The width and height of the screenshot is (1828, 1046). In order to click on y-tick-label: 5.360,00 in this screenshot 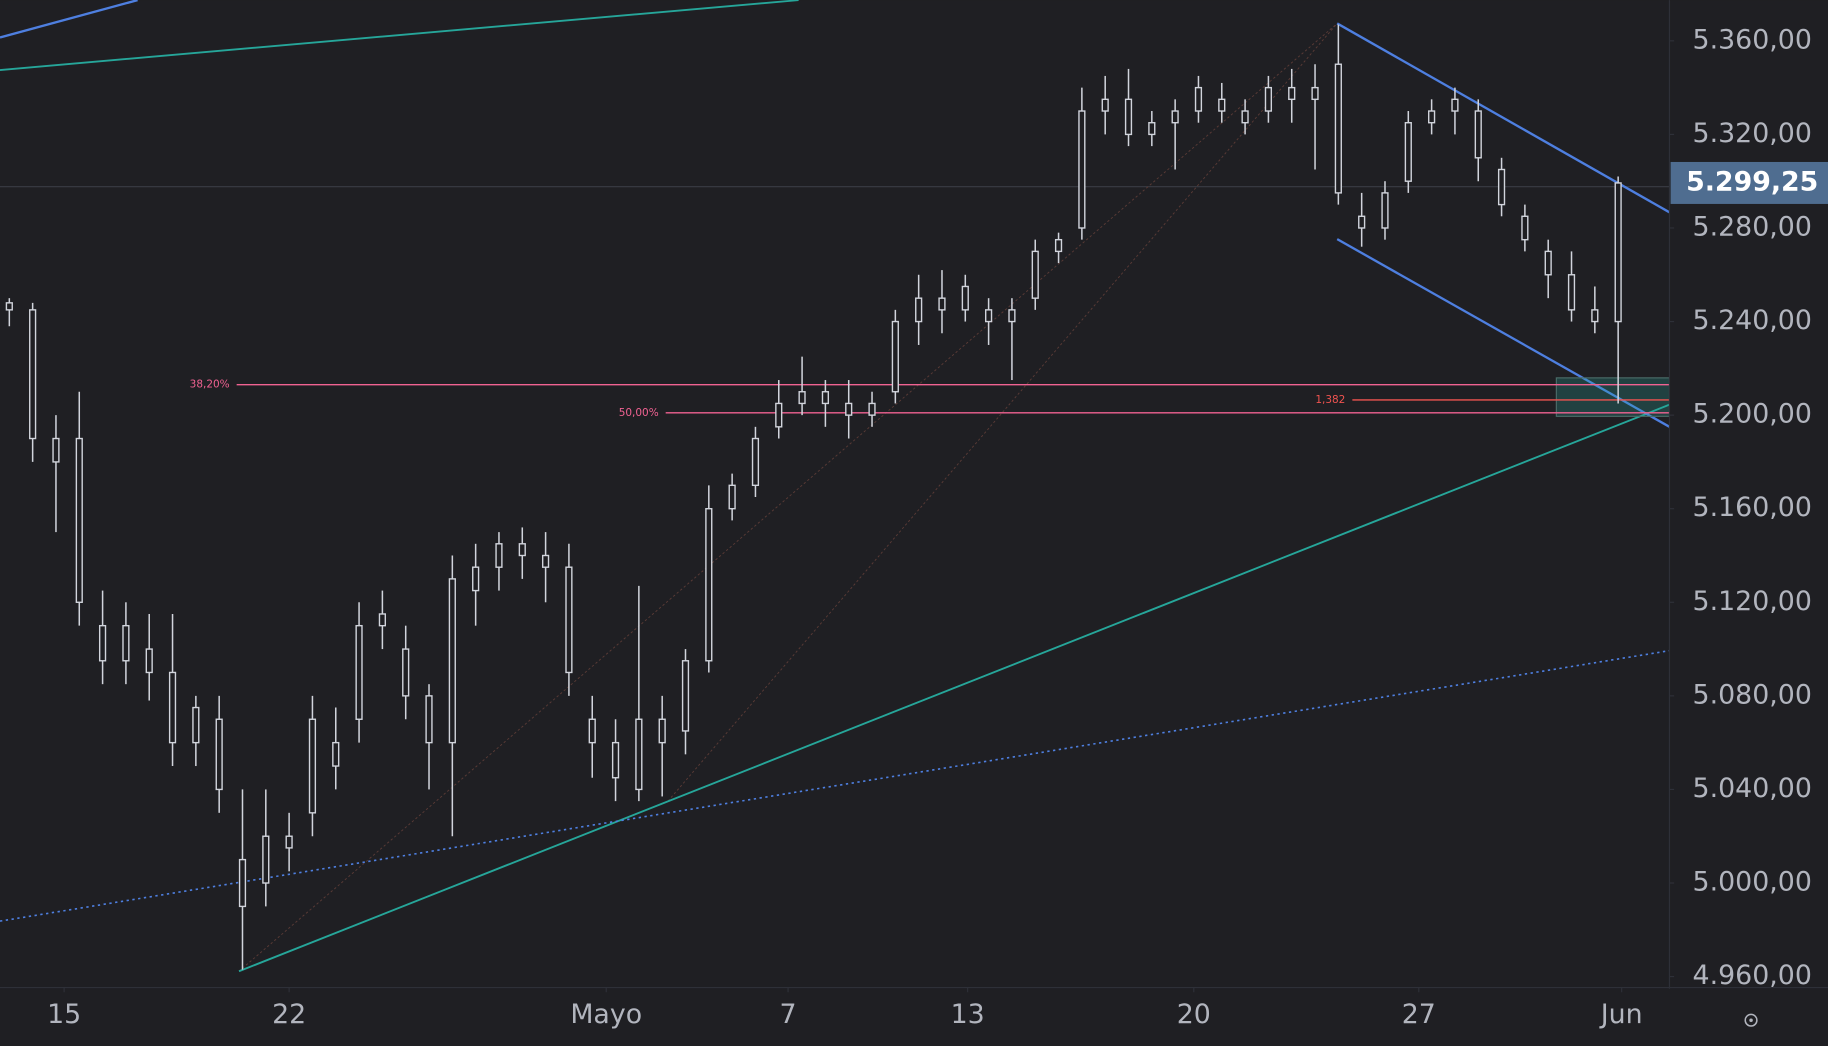, I will do `click(1752, 39)`.